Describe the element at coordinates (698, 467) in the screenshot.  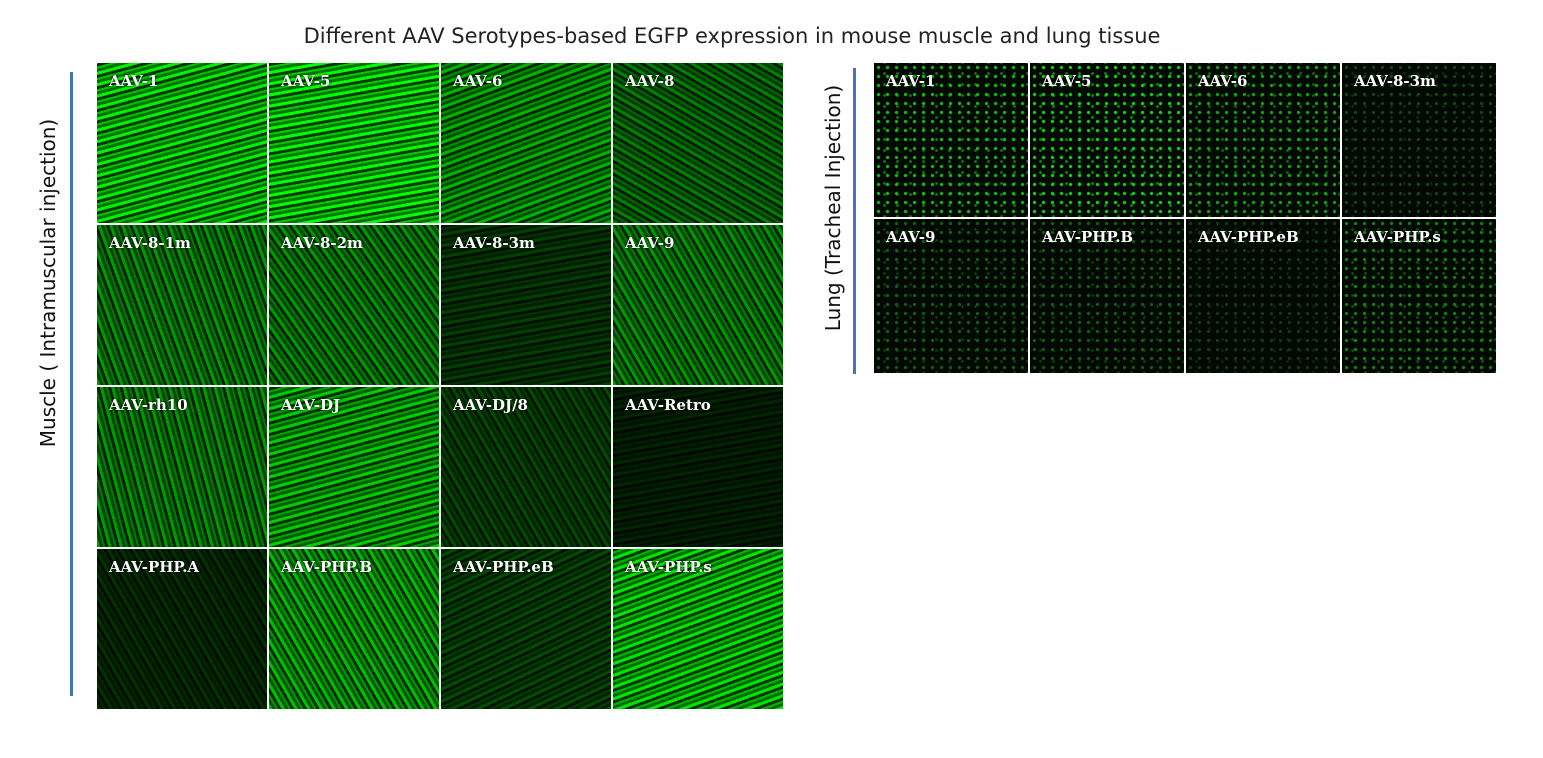
I see `micrograph: AAV-Retro` at that location.